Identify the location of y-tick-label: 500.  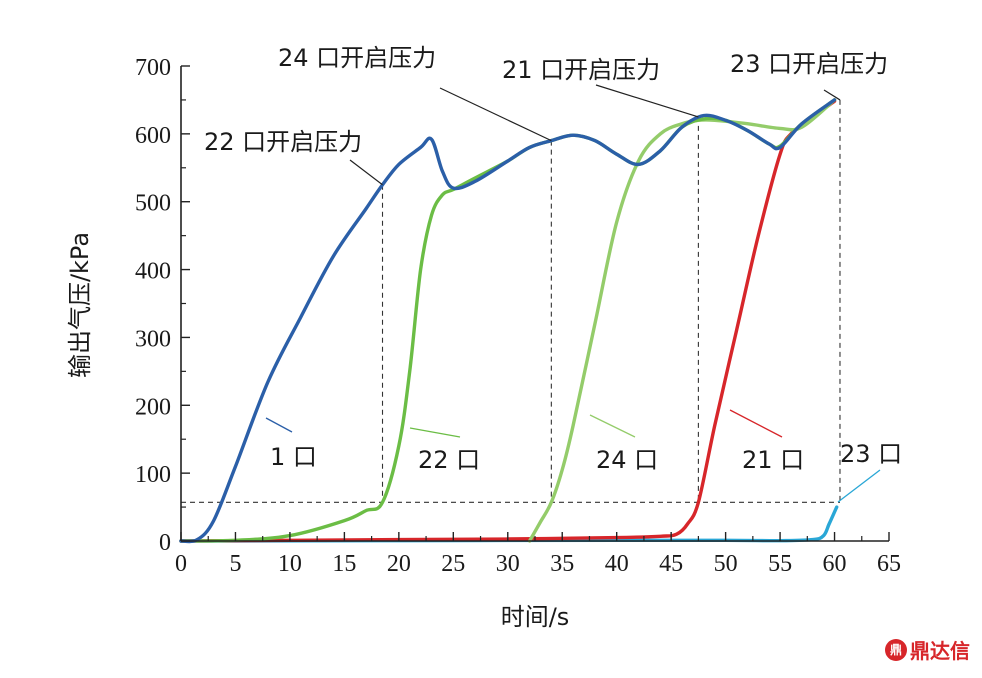
(153, 204).